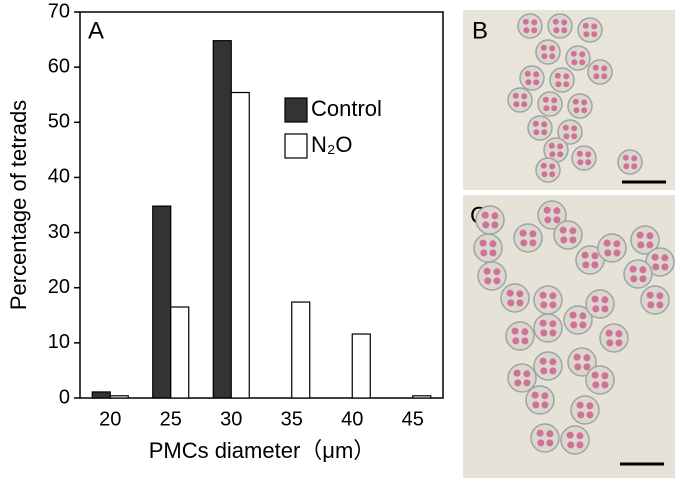 The height and width of the screenshot is (488, 682). I want to click on y-tick-label: 60, so click(59, 66).